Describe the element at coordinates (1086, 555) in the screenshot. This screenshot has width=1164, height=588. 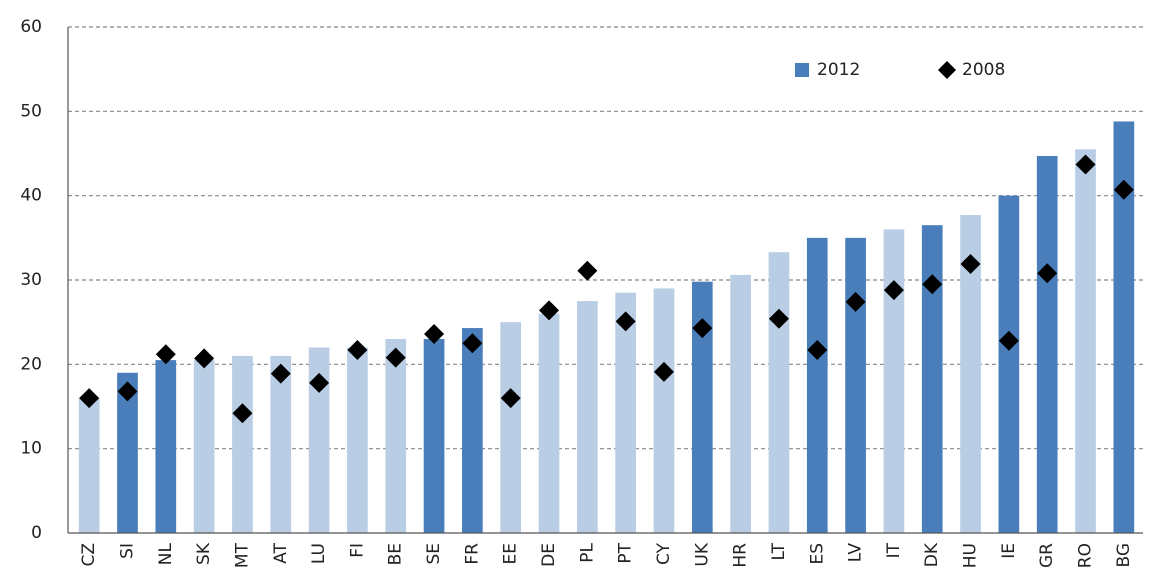
I see `x-tick-label: RO` at that location.